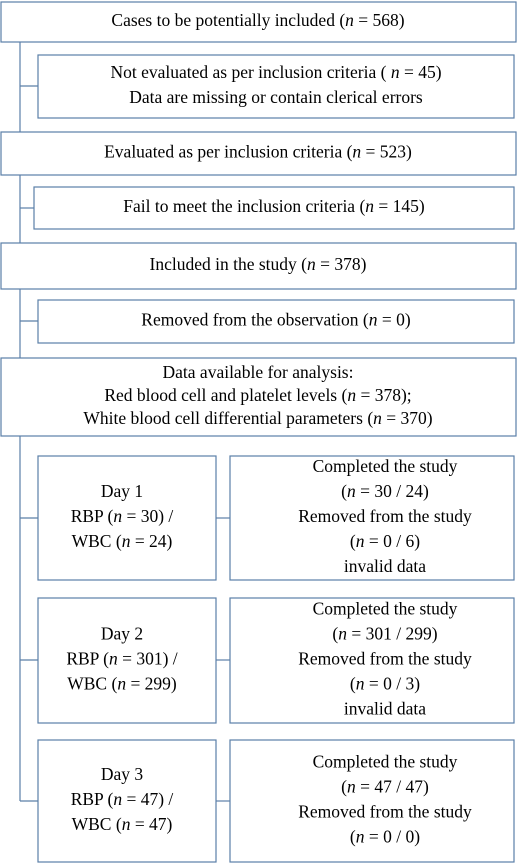 This screenshot has height=866, width=518. What do you see at coordinates (394, 320) in the screenshot?
I see `text-part: = 0)` at bounding box center [394, 320].